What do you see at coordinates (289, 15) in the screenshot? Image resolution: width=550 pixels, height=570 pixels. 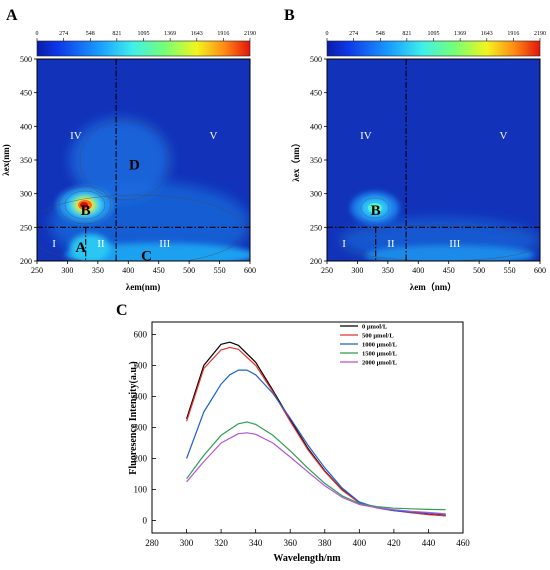 I see `panel-b-letter: B` at bounding box center [289, 15].